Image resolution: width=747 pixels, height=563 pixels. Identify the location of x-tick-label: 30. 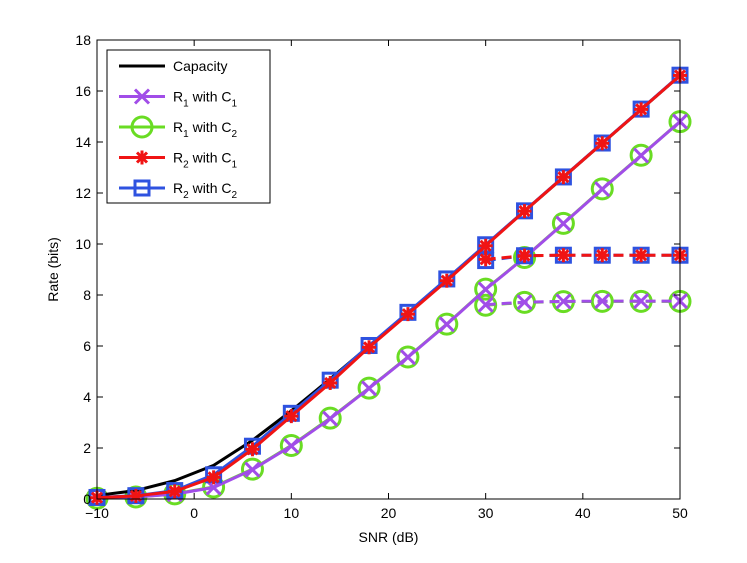
(486, 513).